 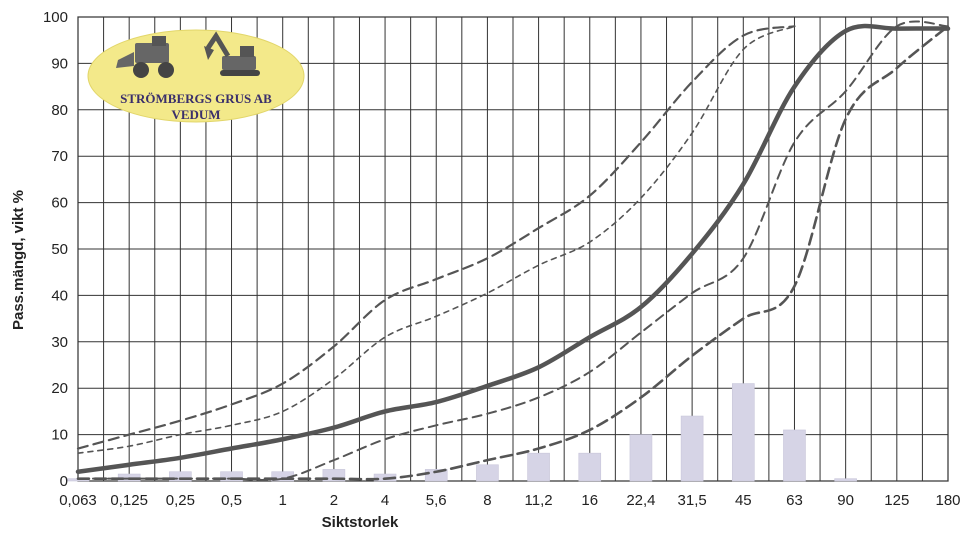 What do you see at coordinates (59, 156) in the screenshot?
I see `y-tick-label: 70` at bounding box center [59, 156].